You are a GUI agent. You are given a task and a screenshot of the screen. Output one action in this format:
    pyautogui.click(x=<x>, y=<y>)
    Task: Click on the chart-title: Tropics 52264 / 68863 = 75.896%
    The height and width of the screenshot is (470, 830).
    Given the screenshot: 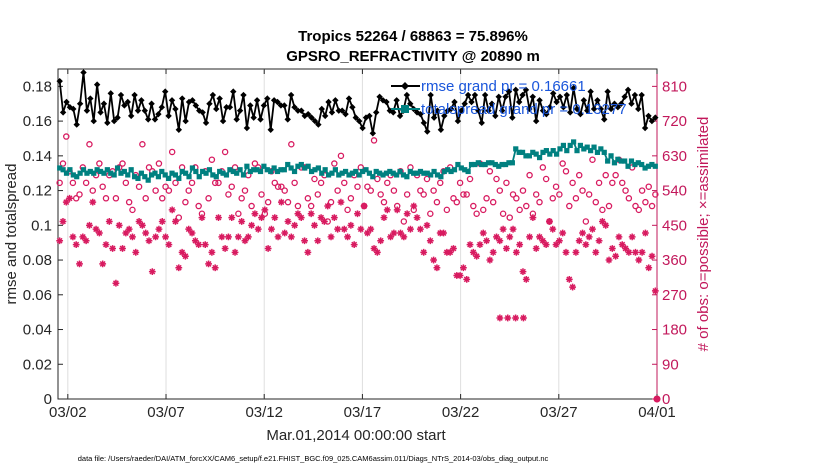 What is the action you would take?
    pyautogui.click(x=413, y=36)
    